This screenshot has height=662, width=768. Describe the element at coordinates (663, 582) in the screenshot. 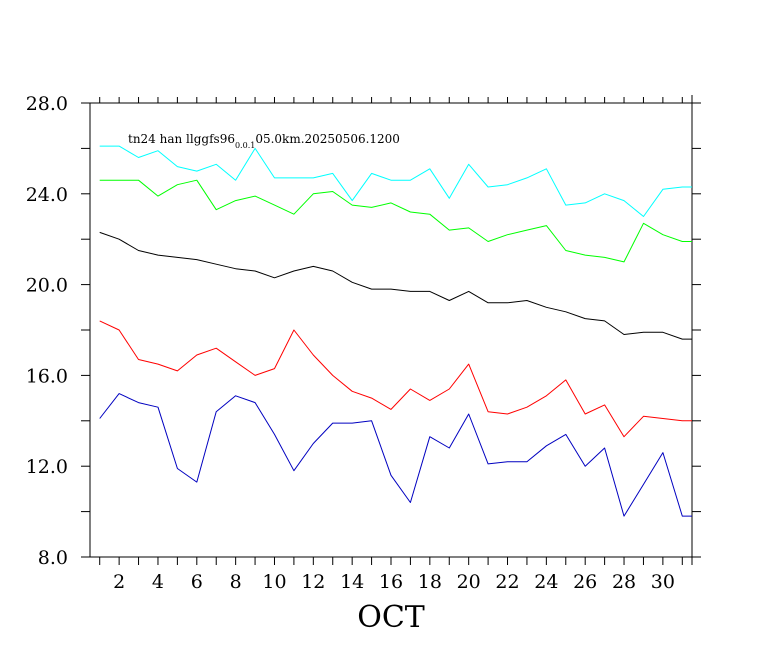

I see `x-tick-label: 30` at that location.